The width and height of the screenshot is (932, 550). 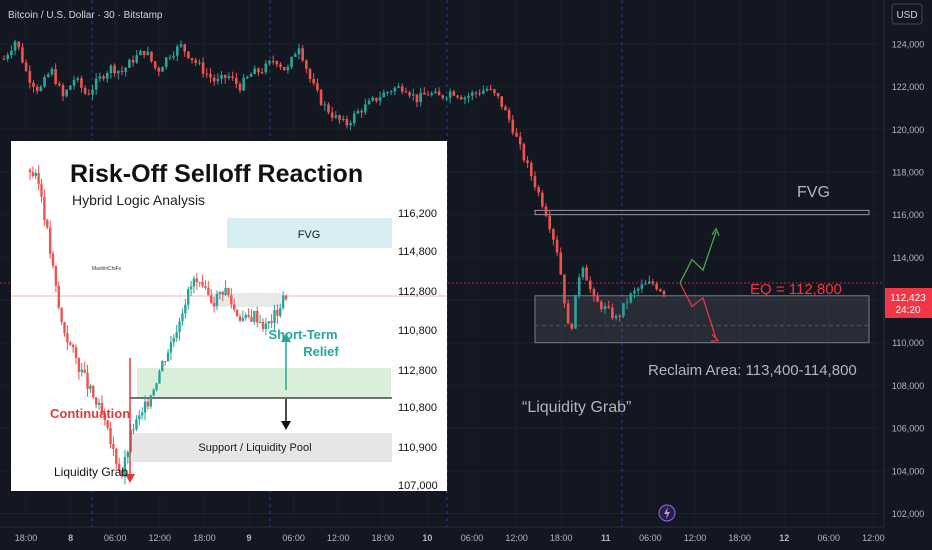 What do you see at coordinates (561, 538) in the screenshot?
I see `time-tick: 18:00` at bounding box center [561, 538].